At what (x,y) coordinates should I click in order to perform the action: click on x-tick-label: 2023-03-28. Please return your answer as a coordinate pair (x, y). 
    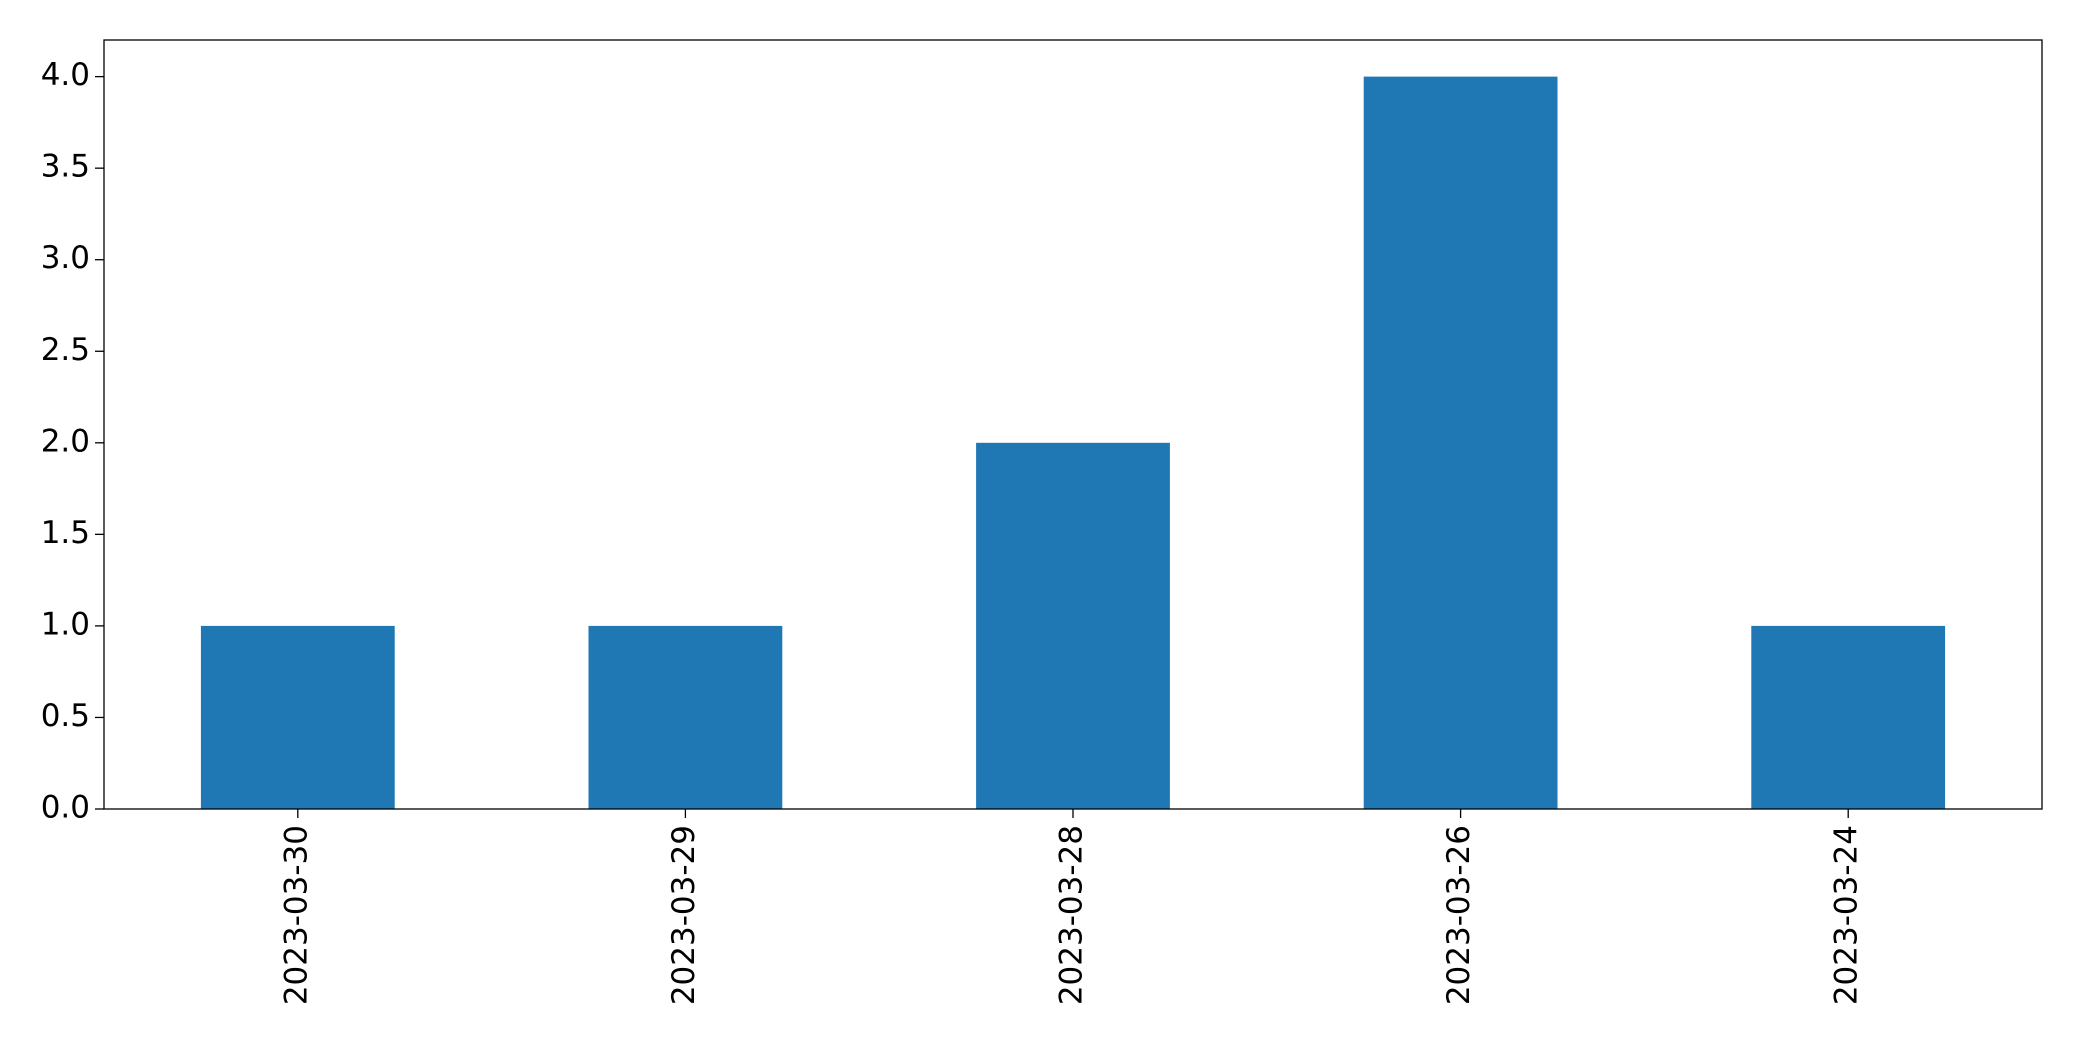
    Looking at the image, I should click on (1072, 915).